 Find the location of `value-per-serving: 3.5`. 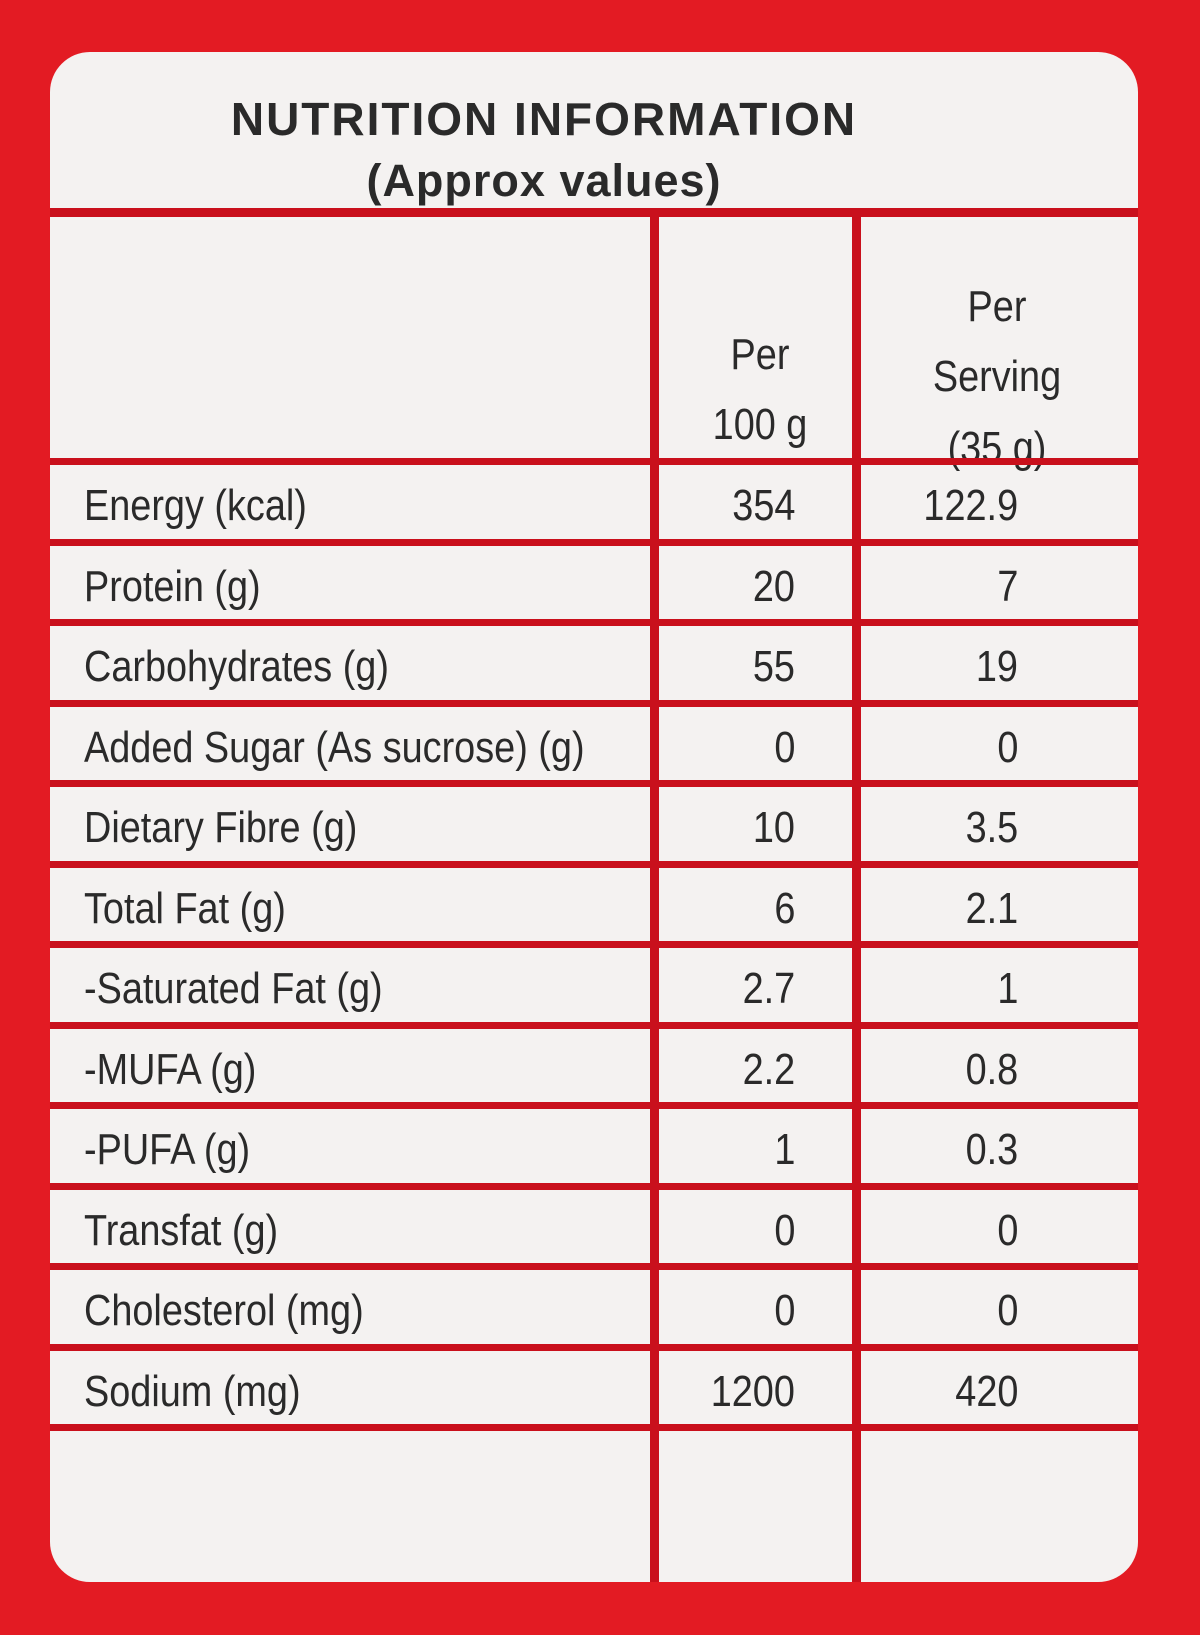

value-per-serving: 3.5 is located at coordinates (991, 828).